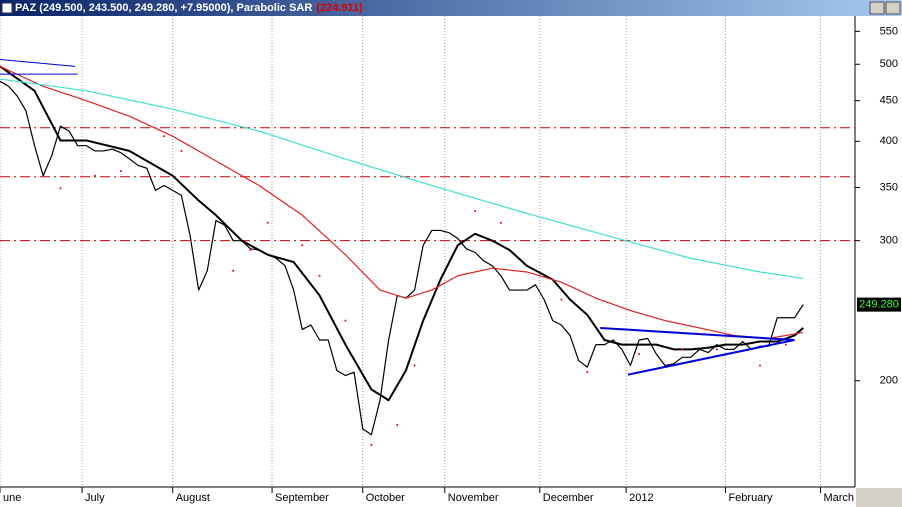  I want to click on y-tick-label: 300, so click(889, 241).